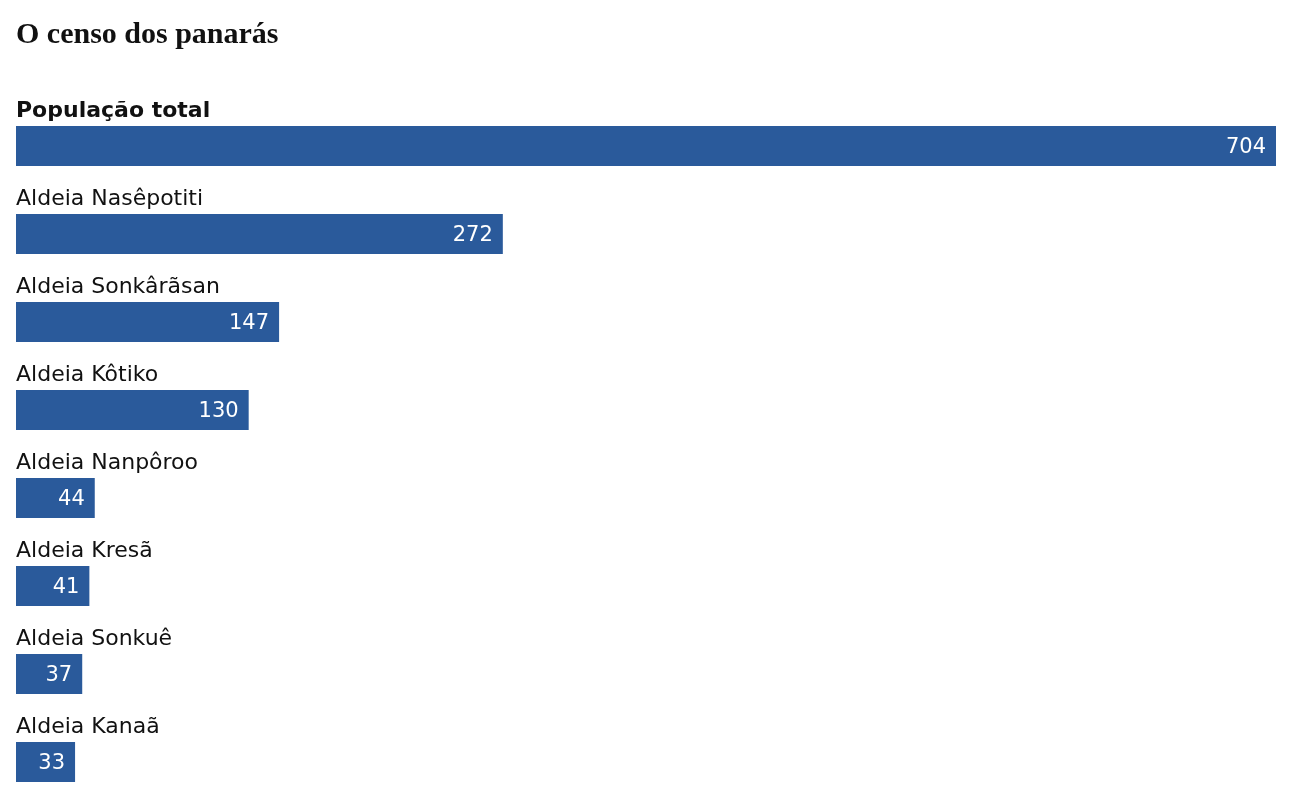  I want to click on data-label: 130, so click(218, 410).